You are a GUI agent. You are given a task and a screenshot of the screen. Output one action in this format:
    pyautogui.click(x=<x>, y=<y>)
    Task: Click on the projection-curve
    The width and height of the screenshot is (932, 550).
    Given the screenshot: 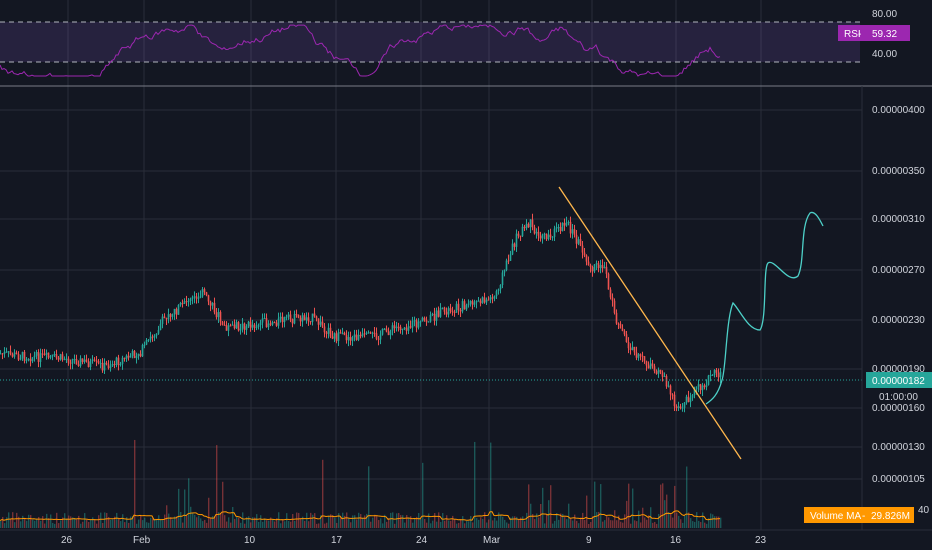 What is the action you would take?
    pyautogui.click(x=764, y=308)
    